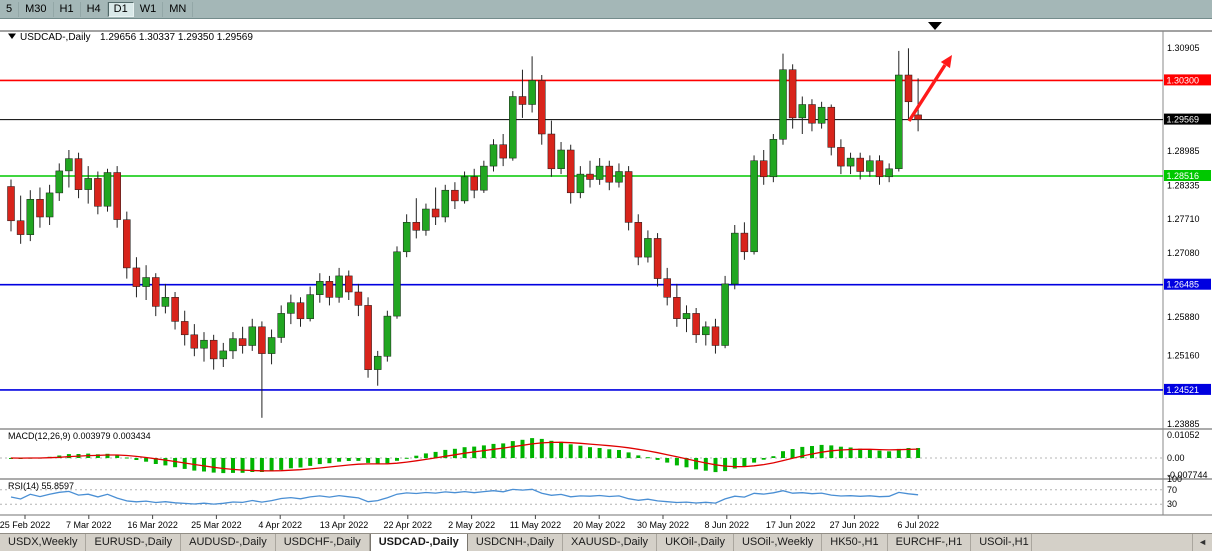 This screenshot has width=1212, height=551. I want to click on period-button-h4: H4, so click(94, 9).